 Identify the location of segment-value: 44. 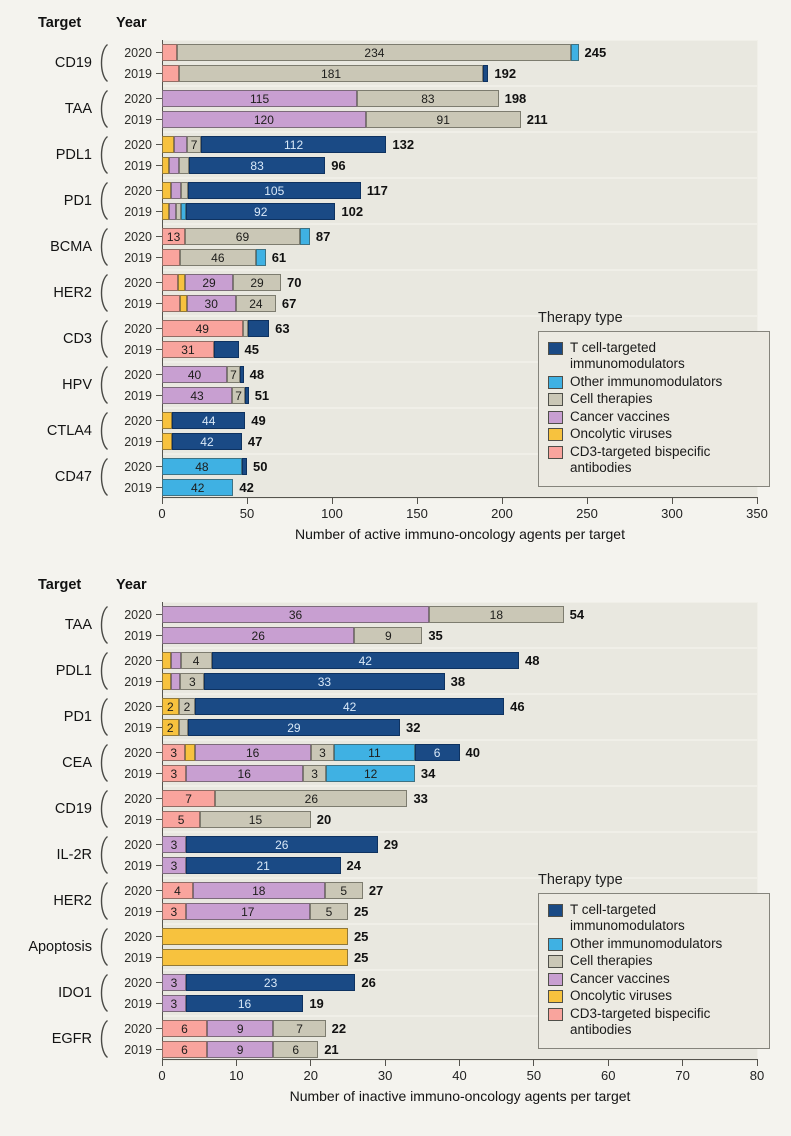
(209, 420).